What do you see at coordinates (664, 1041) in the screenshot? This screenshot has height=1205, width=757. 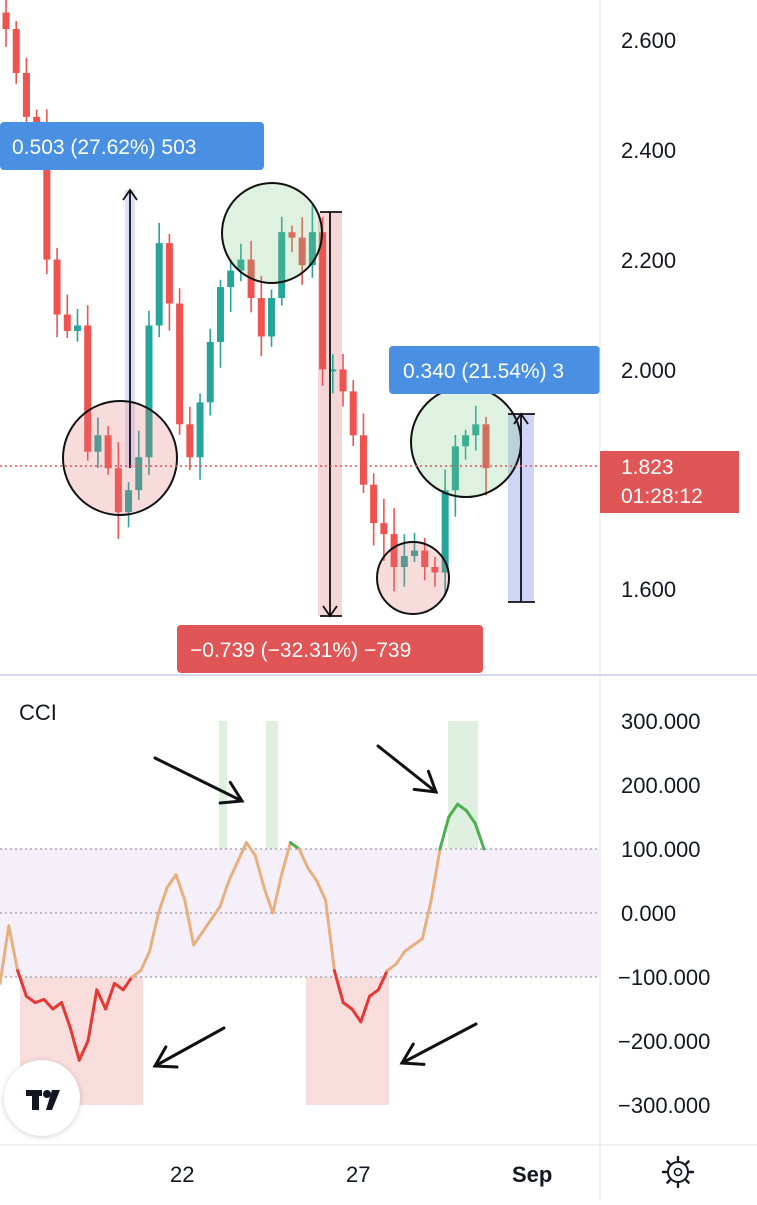 I see `cci-tick-label: −200.000` at bounding box center [664, 1041].